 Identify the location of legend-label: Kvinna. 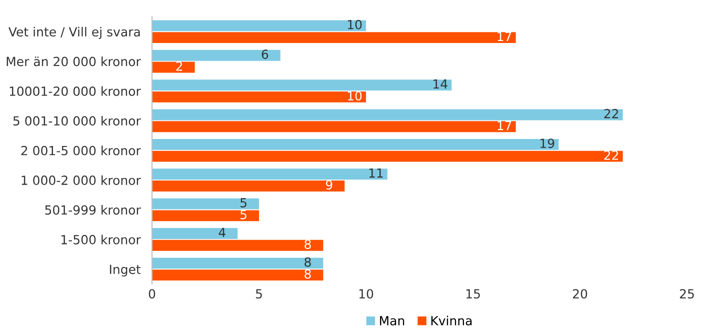
(451, 321).